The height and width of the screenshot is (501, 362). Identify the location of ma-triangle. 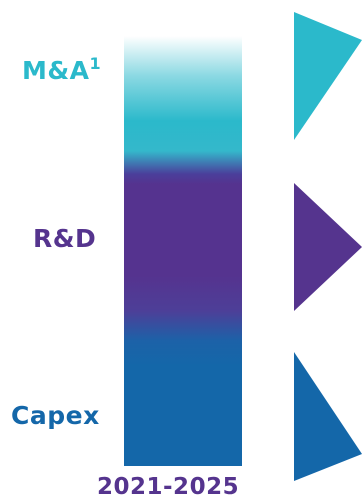
(328, 76).